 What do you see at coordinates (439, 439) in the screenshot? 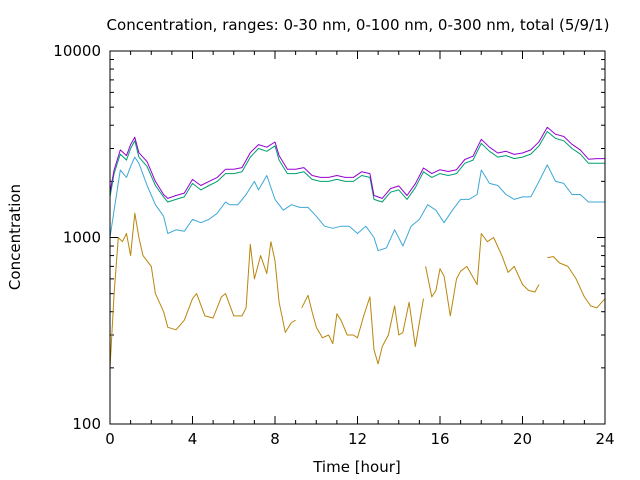
I see `x-tick-label: 16` at bounding box center [439, 439].